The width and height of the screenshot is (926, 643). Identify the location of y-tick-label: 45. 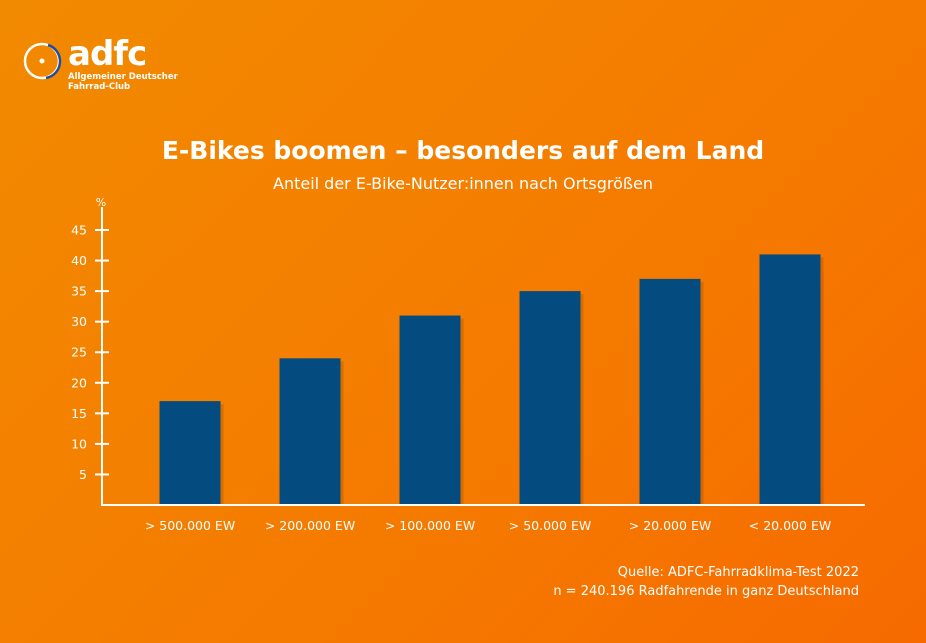
(79, 230).